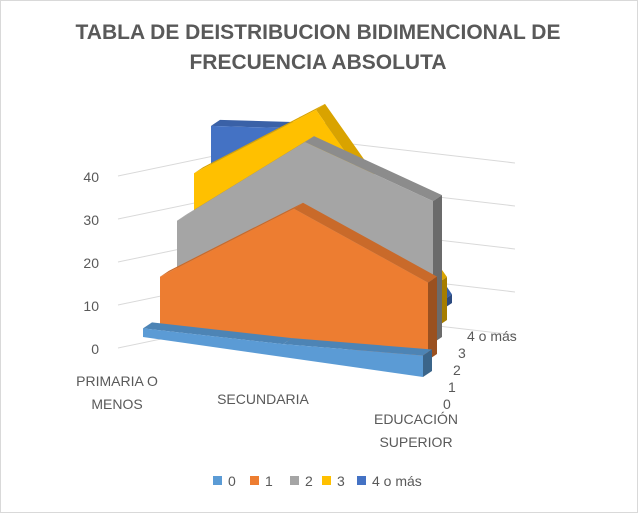 The image size is (638, 513). Describe the element at coordinates (91, 177) in the screenshot. I see `y-tick-label: 40` at that location.